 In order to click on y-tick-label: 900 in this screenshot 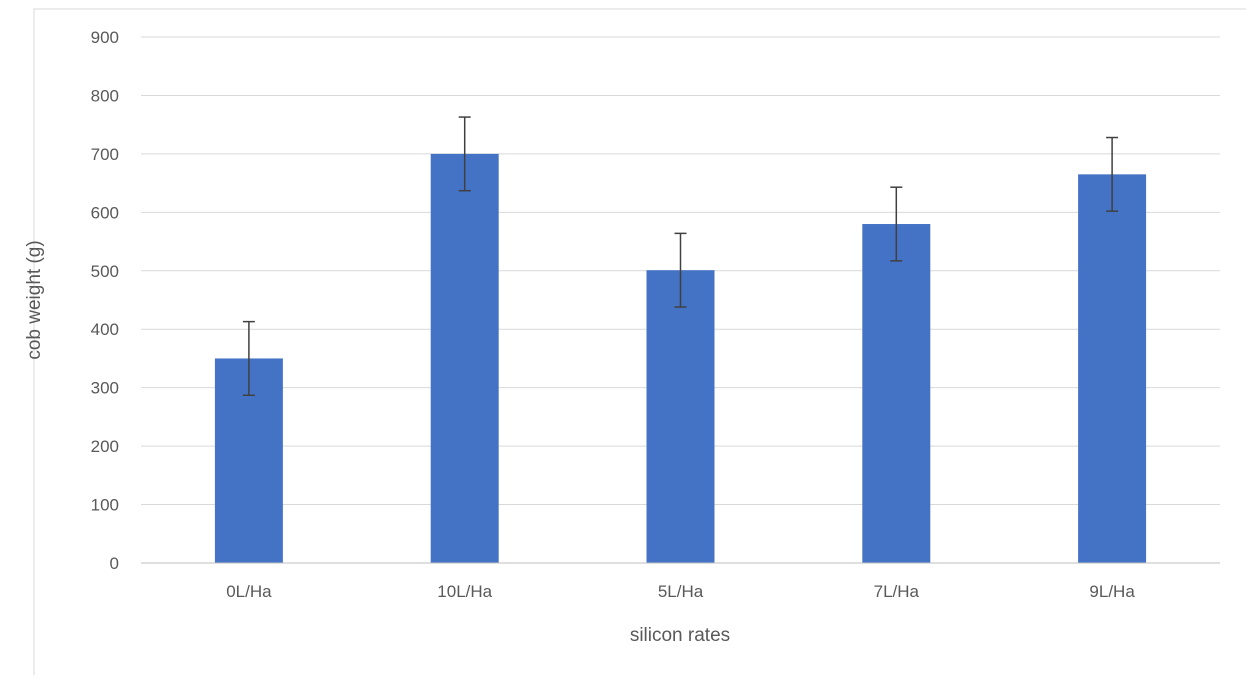, I will do `click(105, 37)`.